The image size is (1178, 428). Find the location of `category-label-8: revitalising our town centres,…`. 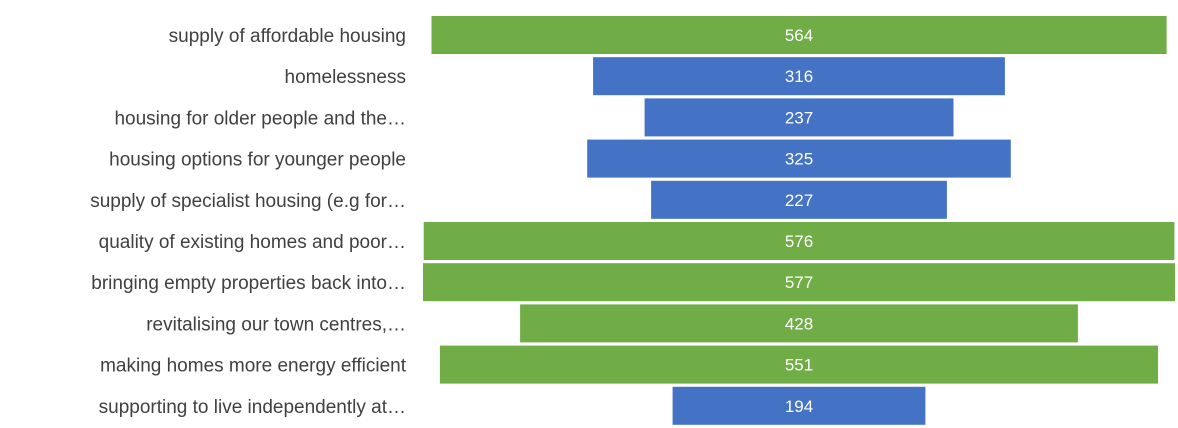

category-label-8: revitalising our town centres,… is located at coordinates (276, 324).